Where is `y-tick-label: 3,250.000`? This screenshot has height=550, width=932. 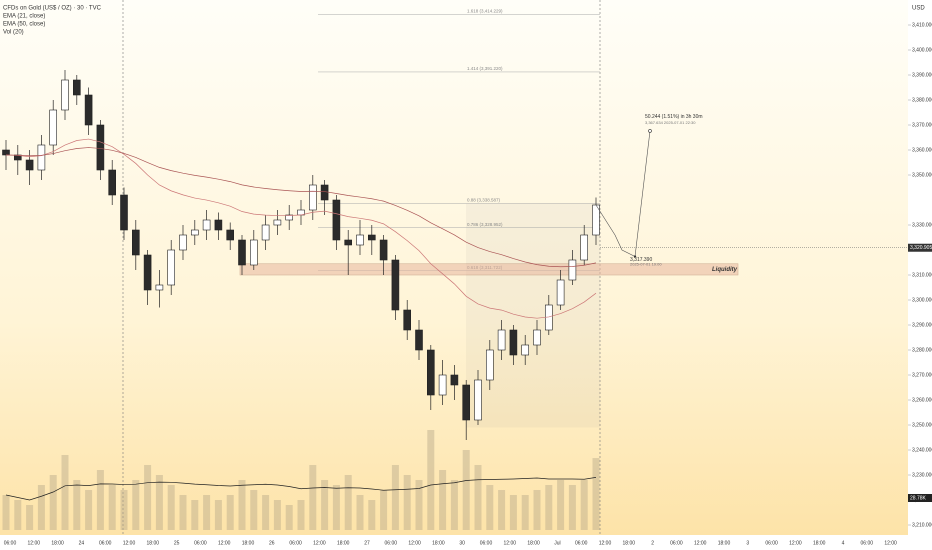 y-tick-label: 3,250.000 is located at coordinates (922, 425).